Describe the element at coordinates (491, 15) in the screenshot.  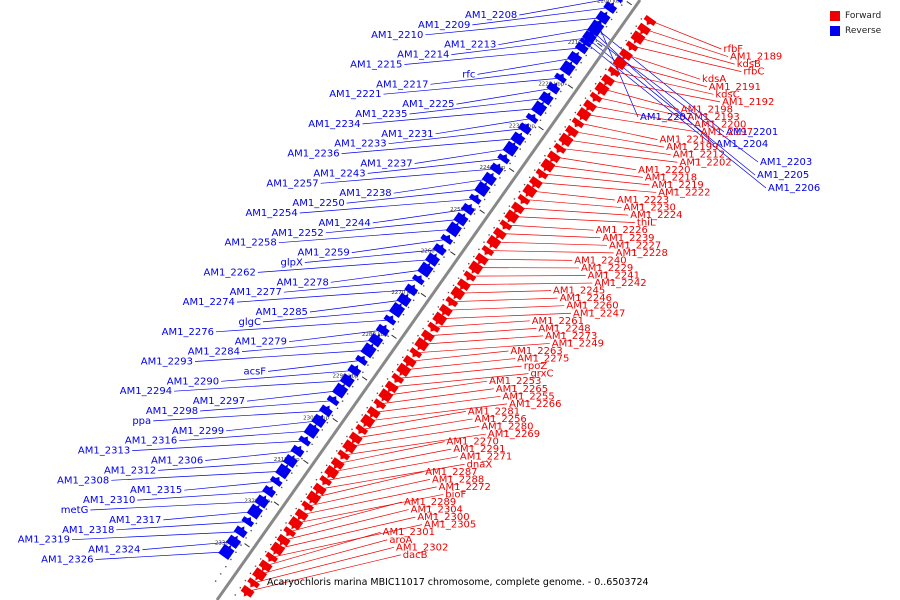
I see `gene-label: AM1_2208` at that location.